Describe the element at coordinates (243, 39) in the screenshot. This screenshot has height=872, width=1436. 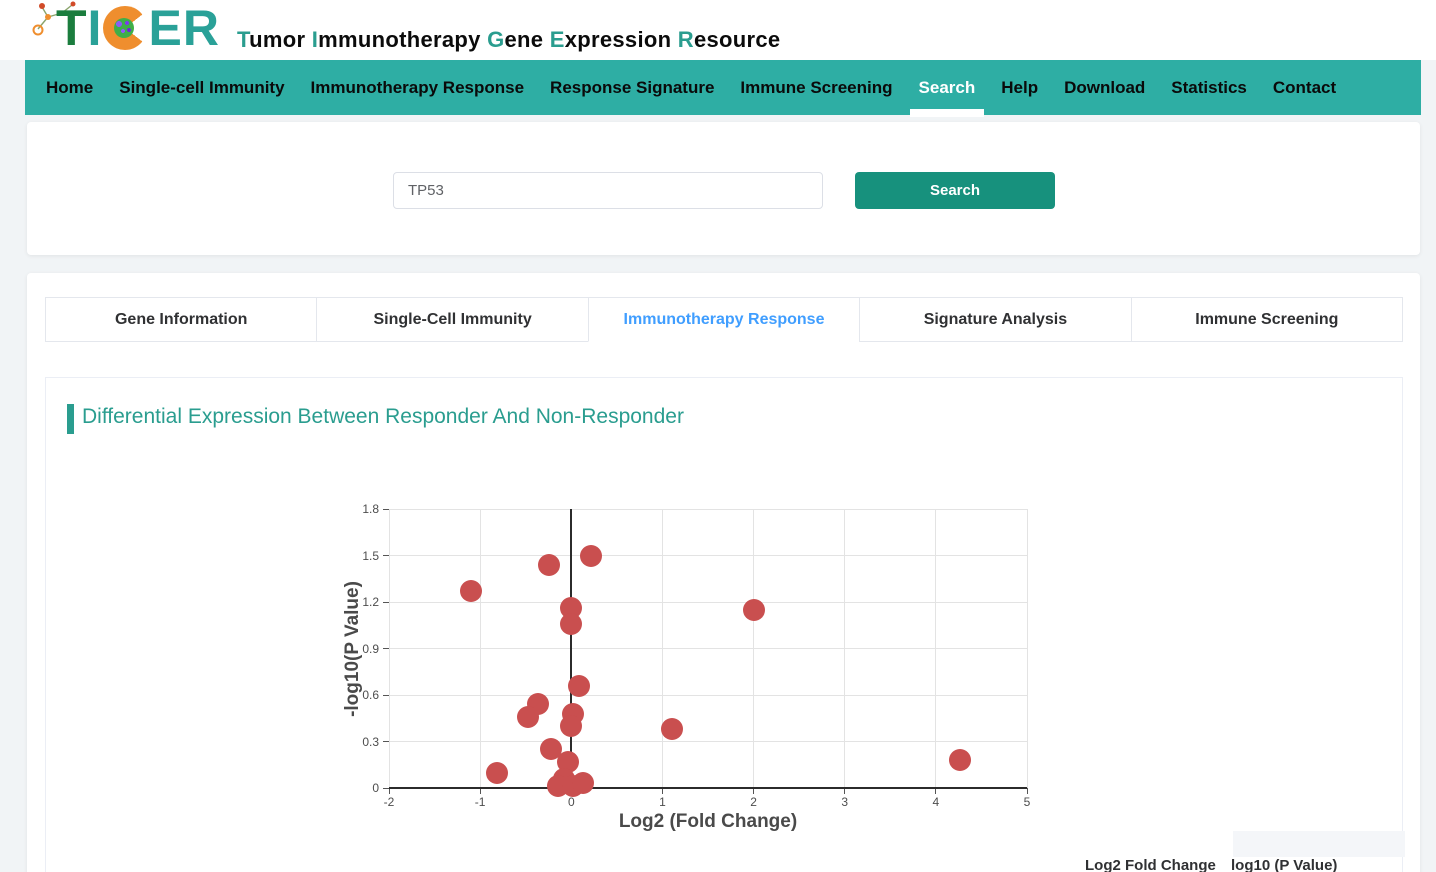
I see `site-title-segment: T` at that location.